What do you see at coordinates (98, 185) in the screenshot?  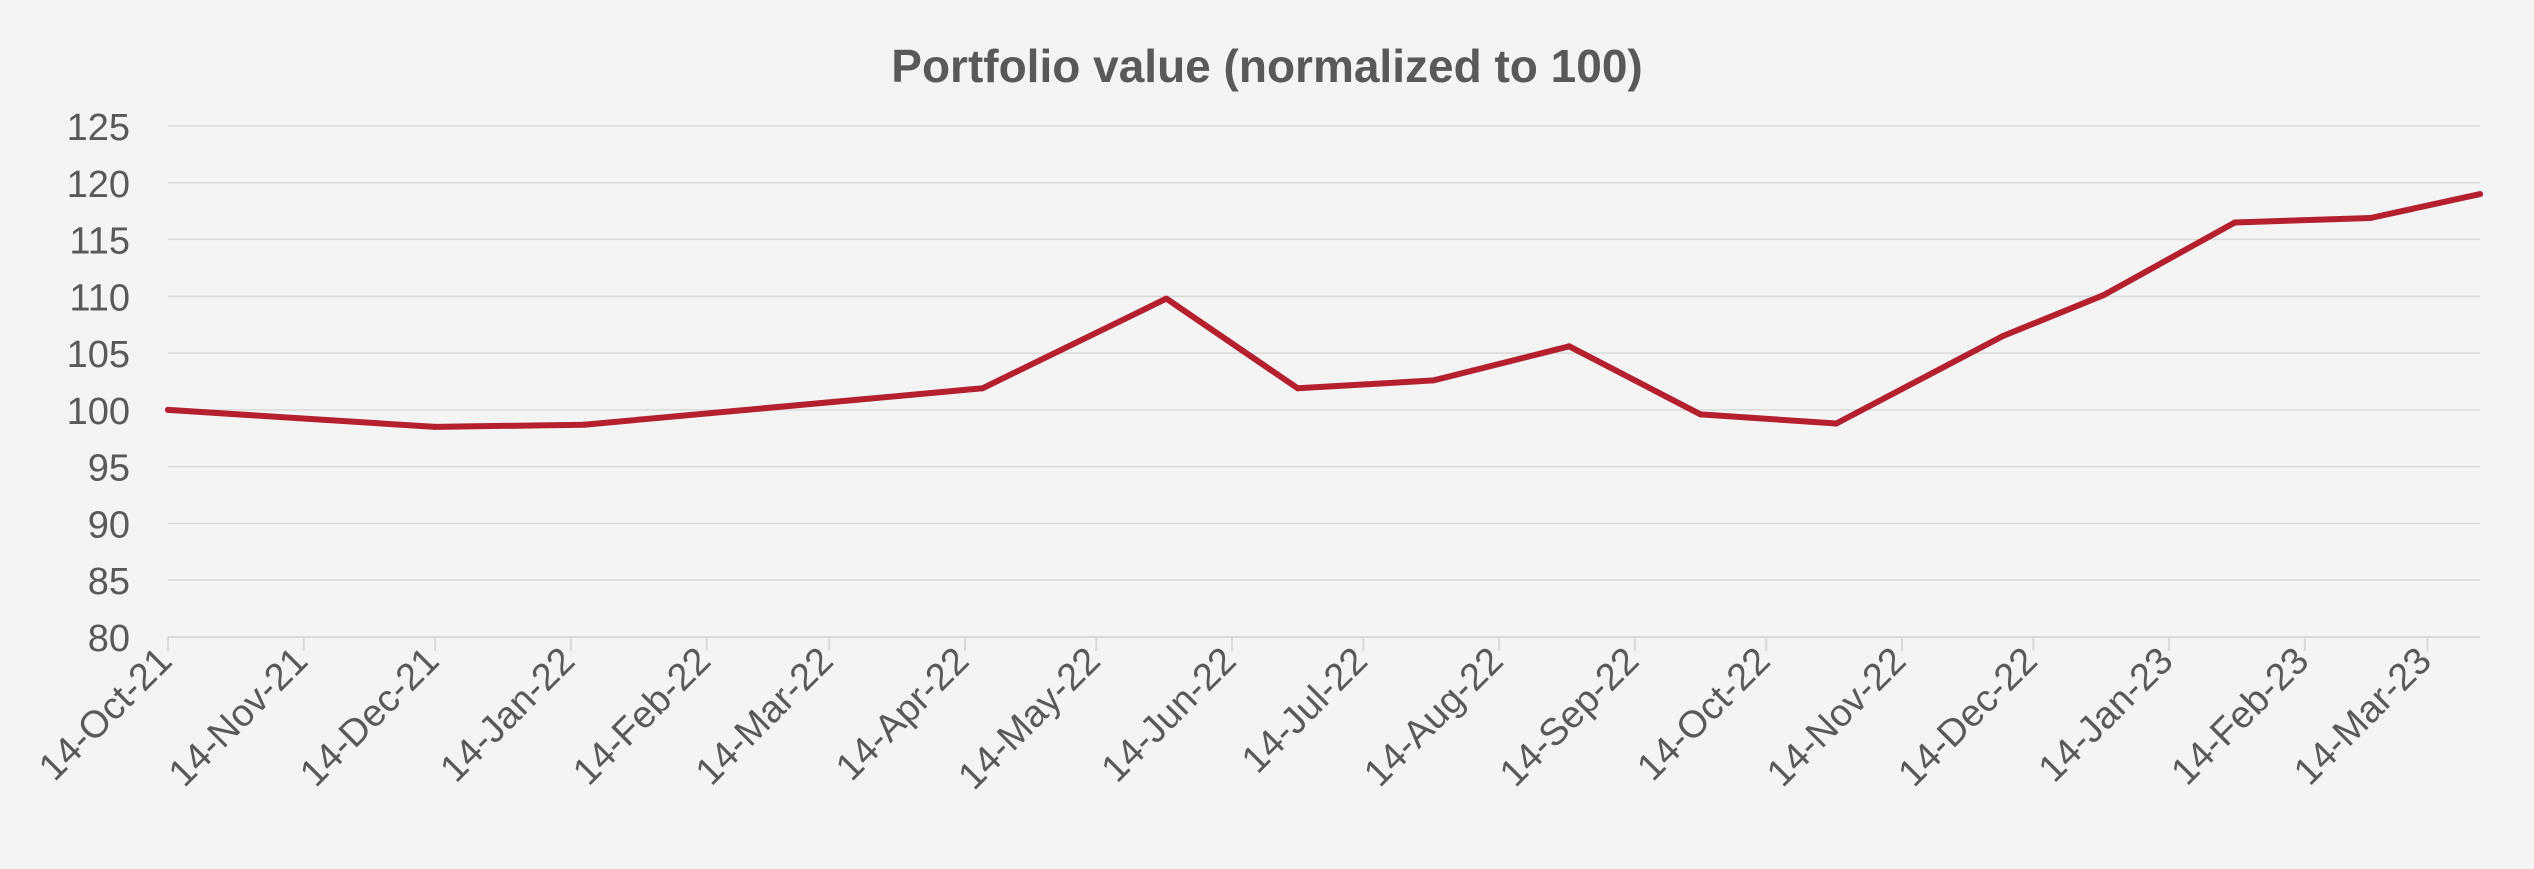 I see `y-tick-label: 120` at bounding box center [98, 185].